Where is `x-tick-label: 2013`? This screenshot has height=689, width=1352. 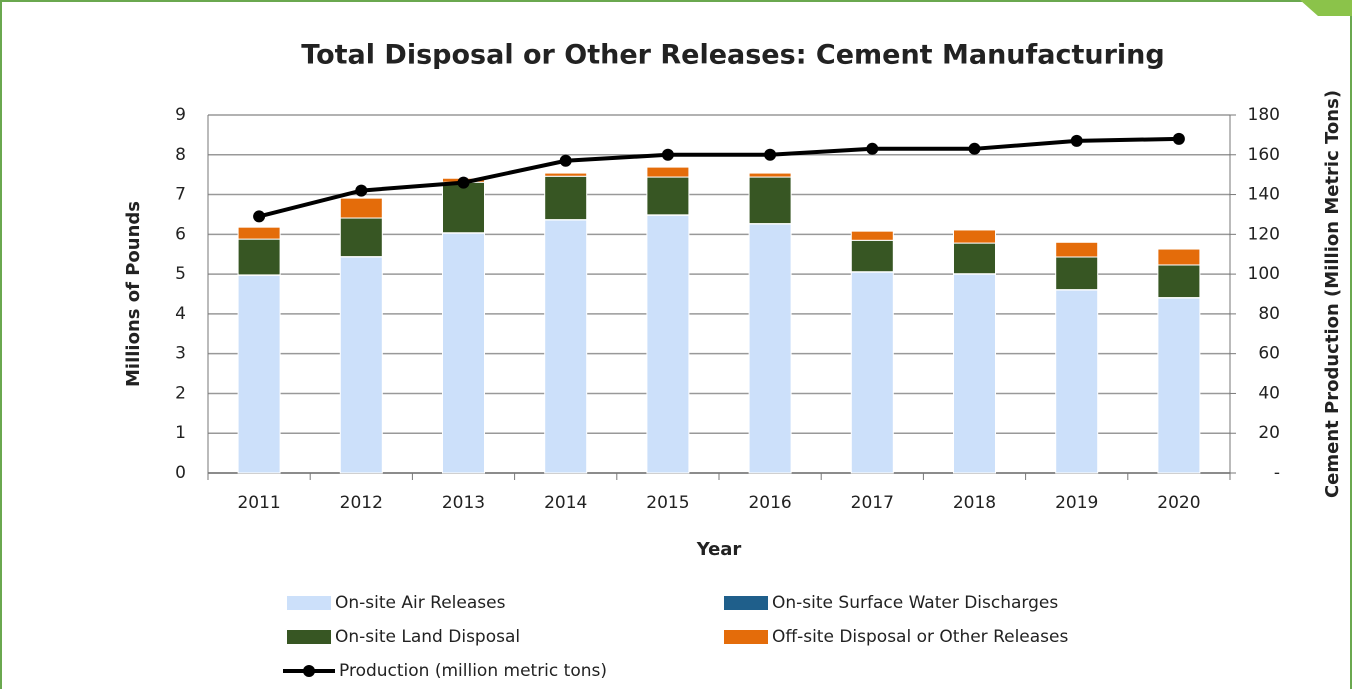
x-tick-label: 2013 is located at coordinates (463, 503).